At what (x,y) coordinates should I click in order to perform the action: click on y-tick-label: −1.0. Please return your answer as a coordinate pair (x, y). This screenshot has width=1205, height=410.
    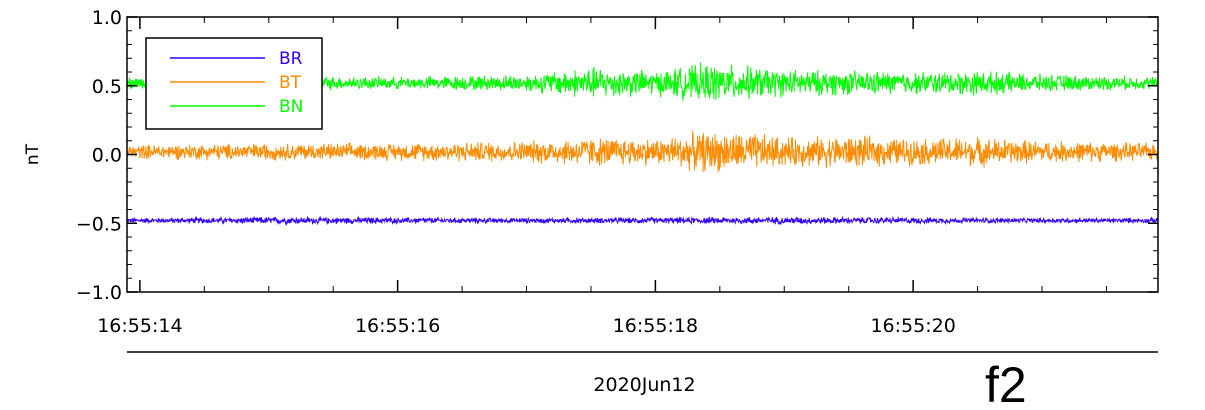
    Looking at the image, I should click on (99, 293).